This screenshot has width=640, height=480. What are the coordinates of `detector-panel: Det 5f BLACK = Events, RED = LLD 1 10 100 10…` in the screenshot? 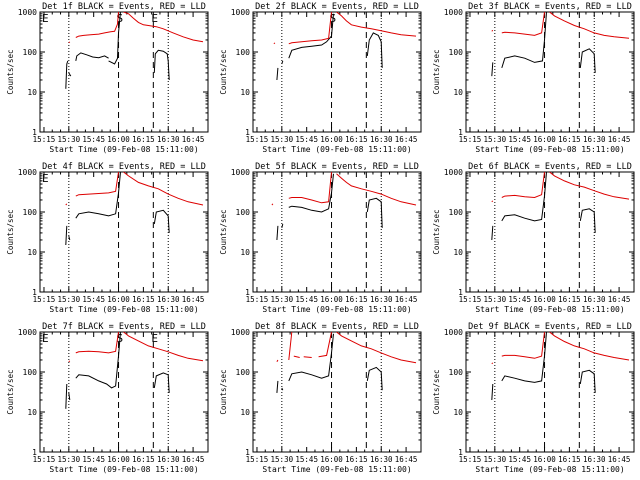 It's located at (320, 238).